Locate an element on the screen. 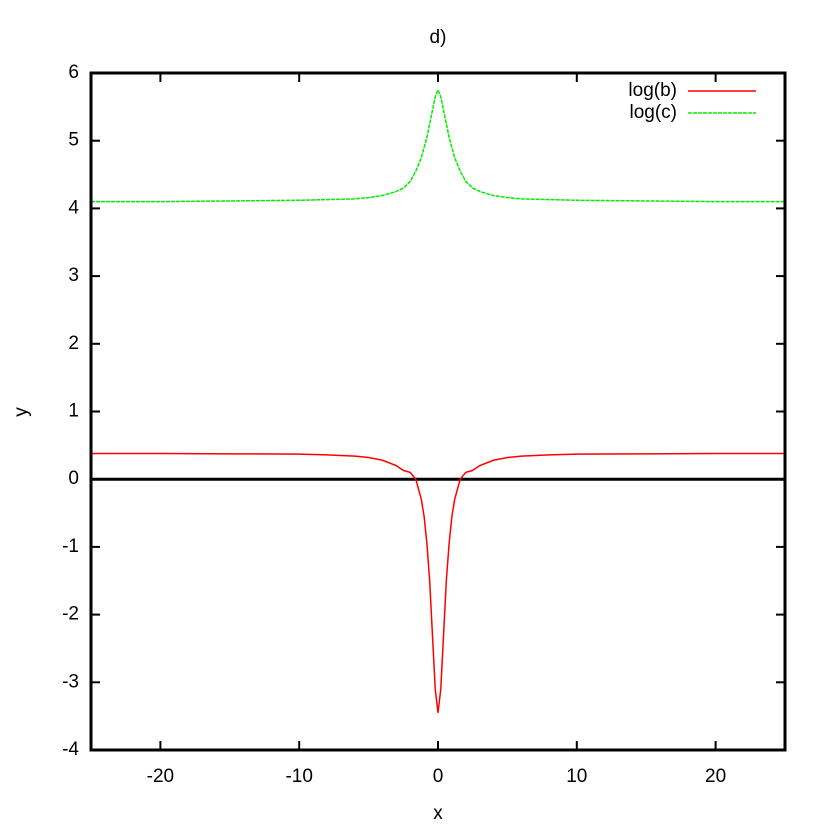 The image size is (830, 830). x-axis-label: x is located at coordinates (438, 813).